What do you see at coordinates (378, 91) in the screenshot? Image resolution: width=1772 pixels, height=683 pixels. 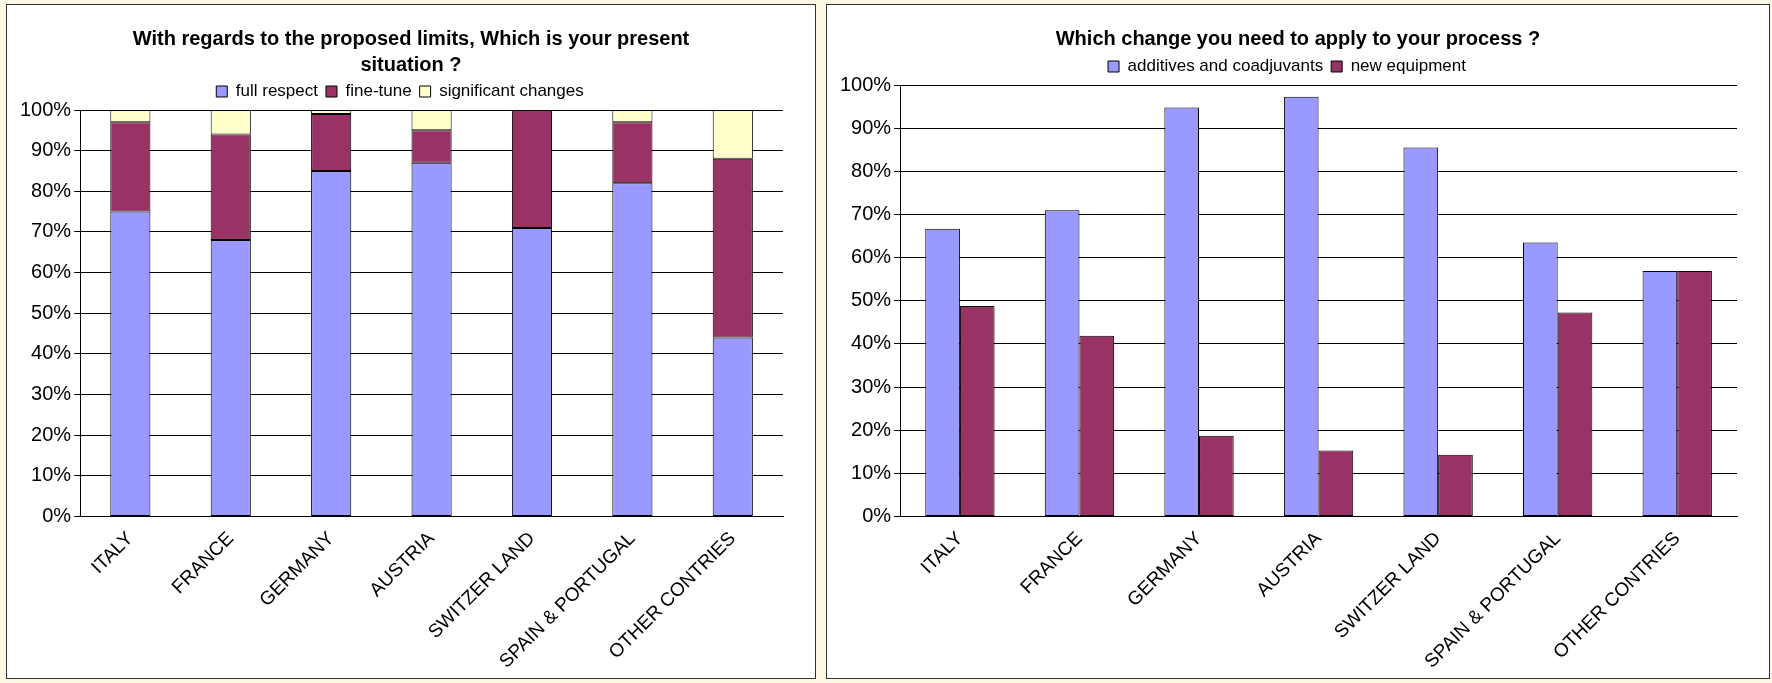 I see `legend-label: fine-tune` at bounding box center [378, 91].